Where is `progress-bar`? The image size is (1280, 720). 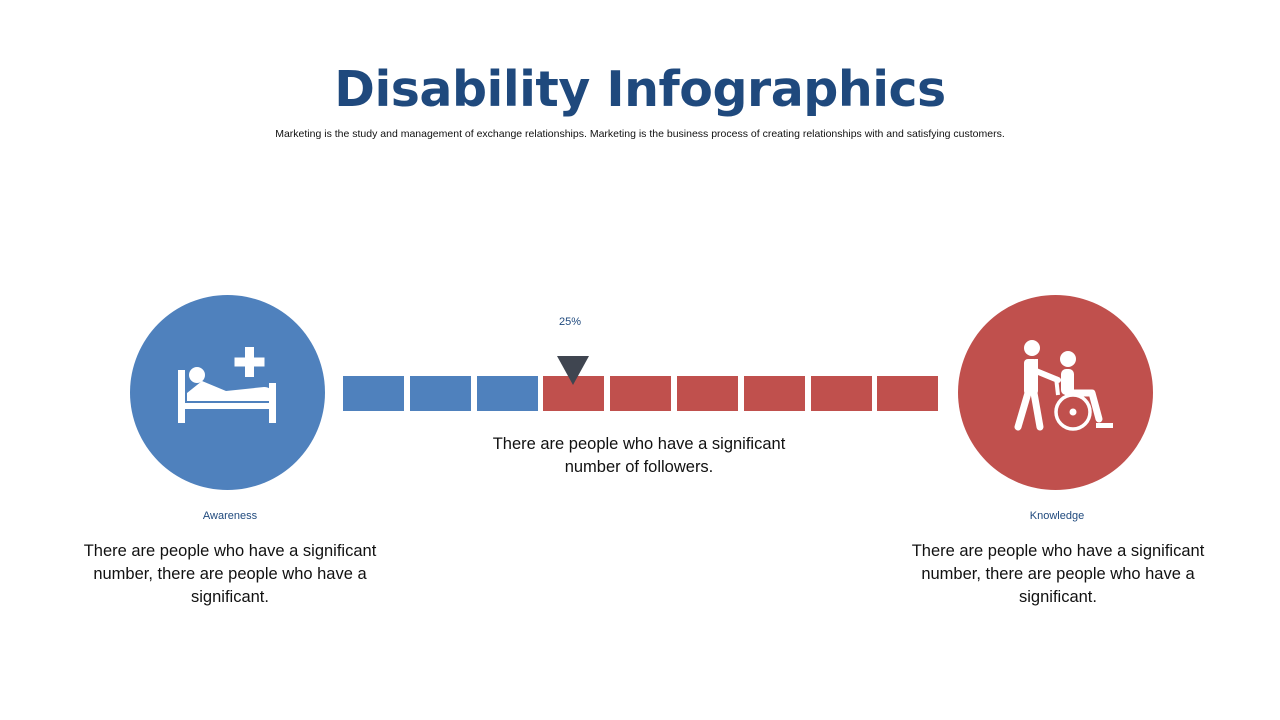 progress-bar is located at coordinates (643, 393).